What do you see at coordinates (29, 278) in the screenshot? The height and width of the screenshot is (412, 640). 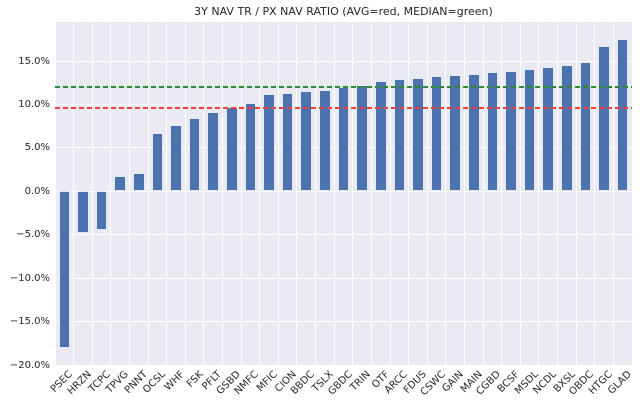 I see `y-tick-label: −10.0%` at bounding box center [29, 278].